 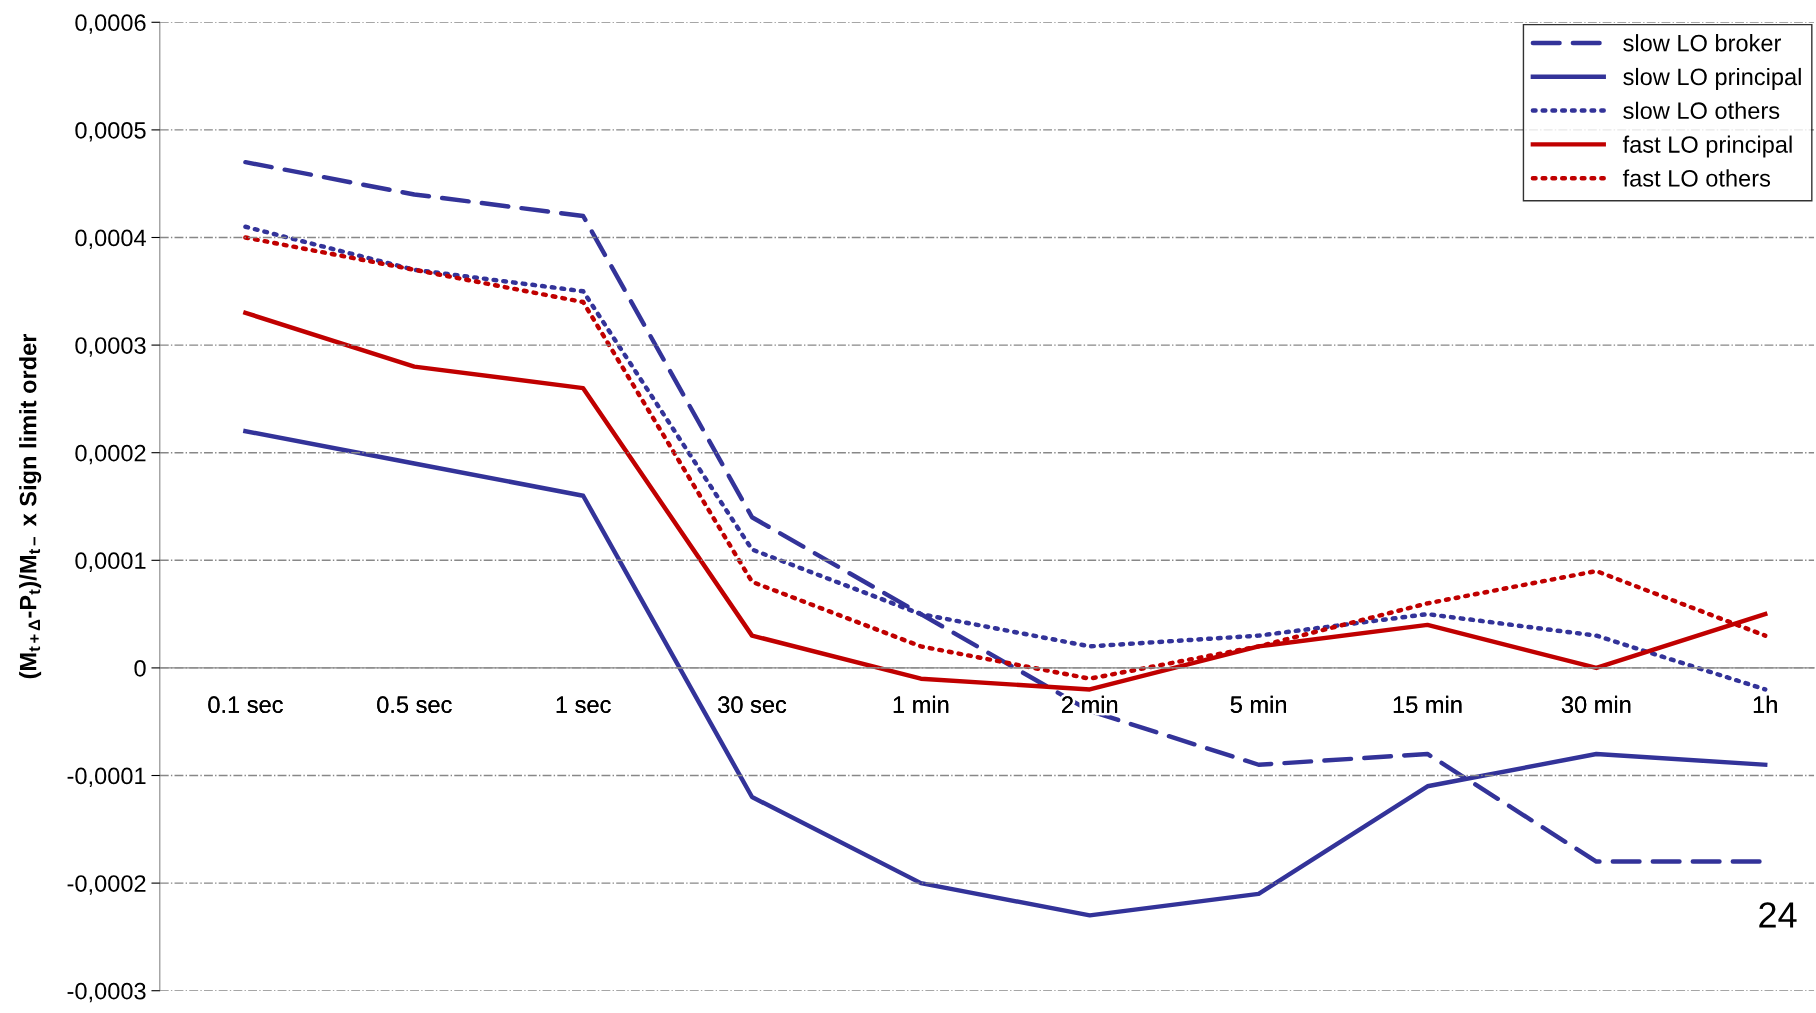 I want to click on y-axis-title: (M$_{t+Δ}$-P$_{t}$)/M$_{t−}$ x Sign limit order, so click(x=30, y=506).